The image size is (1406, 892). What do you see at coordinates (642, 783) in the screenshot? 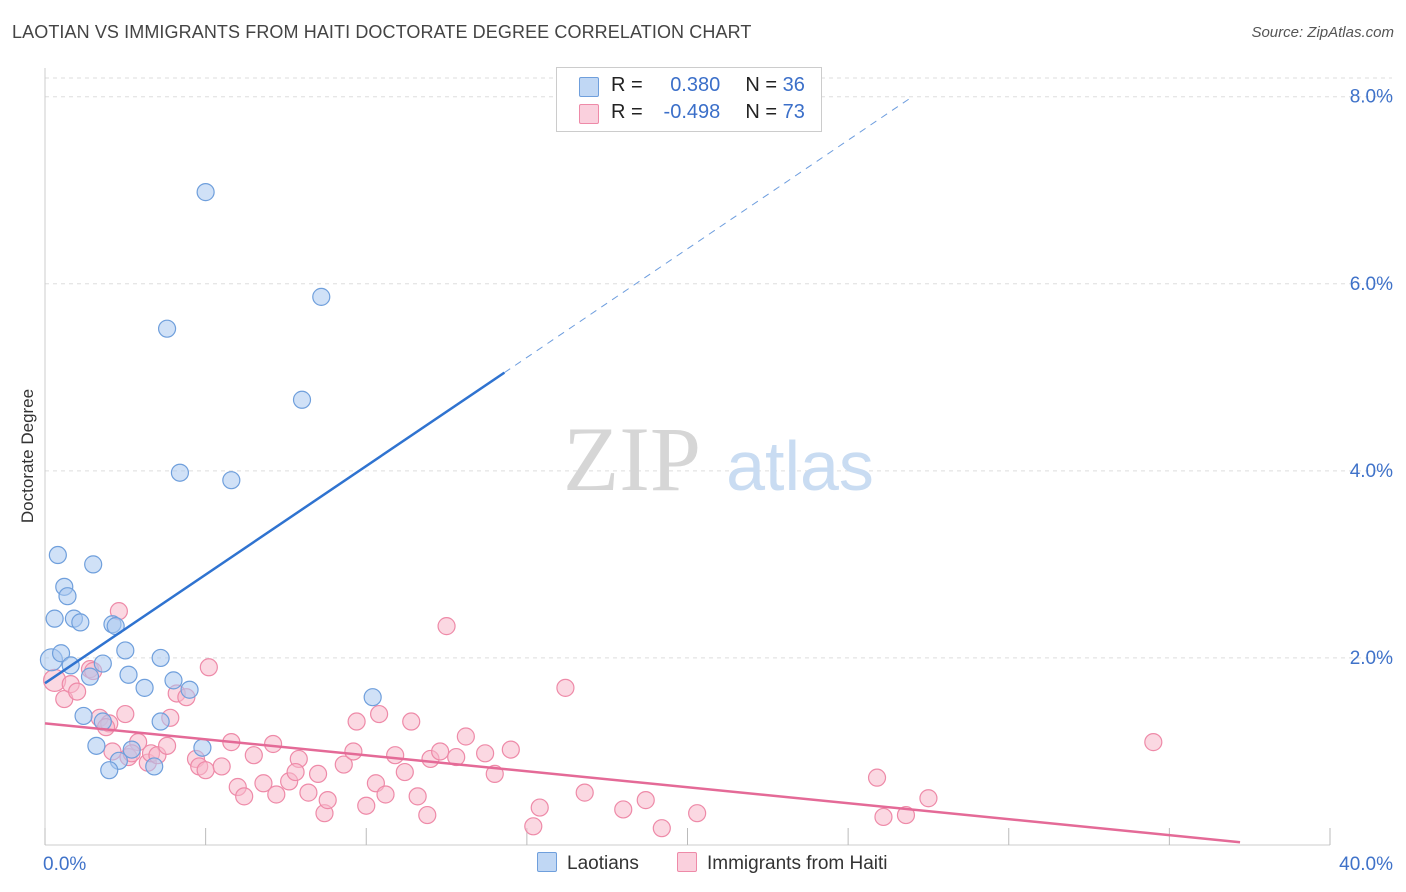
I see `haiti-trendline` at bounding box center [642, 783].